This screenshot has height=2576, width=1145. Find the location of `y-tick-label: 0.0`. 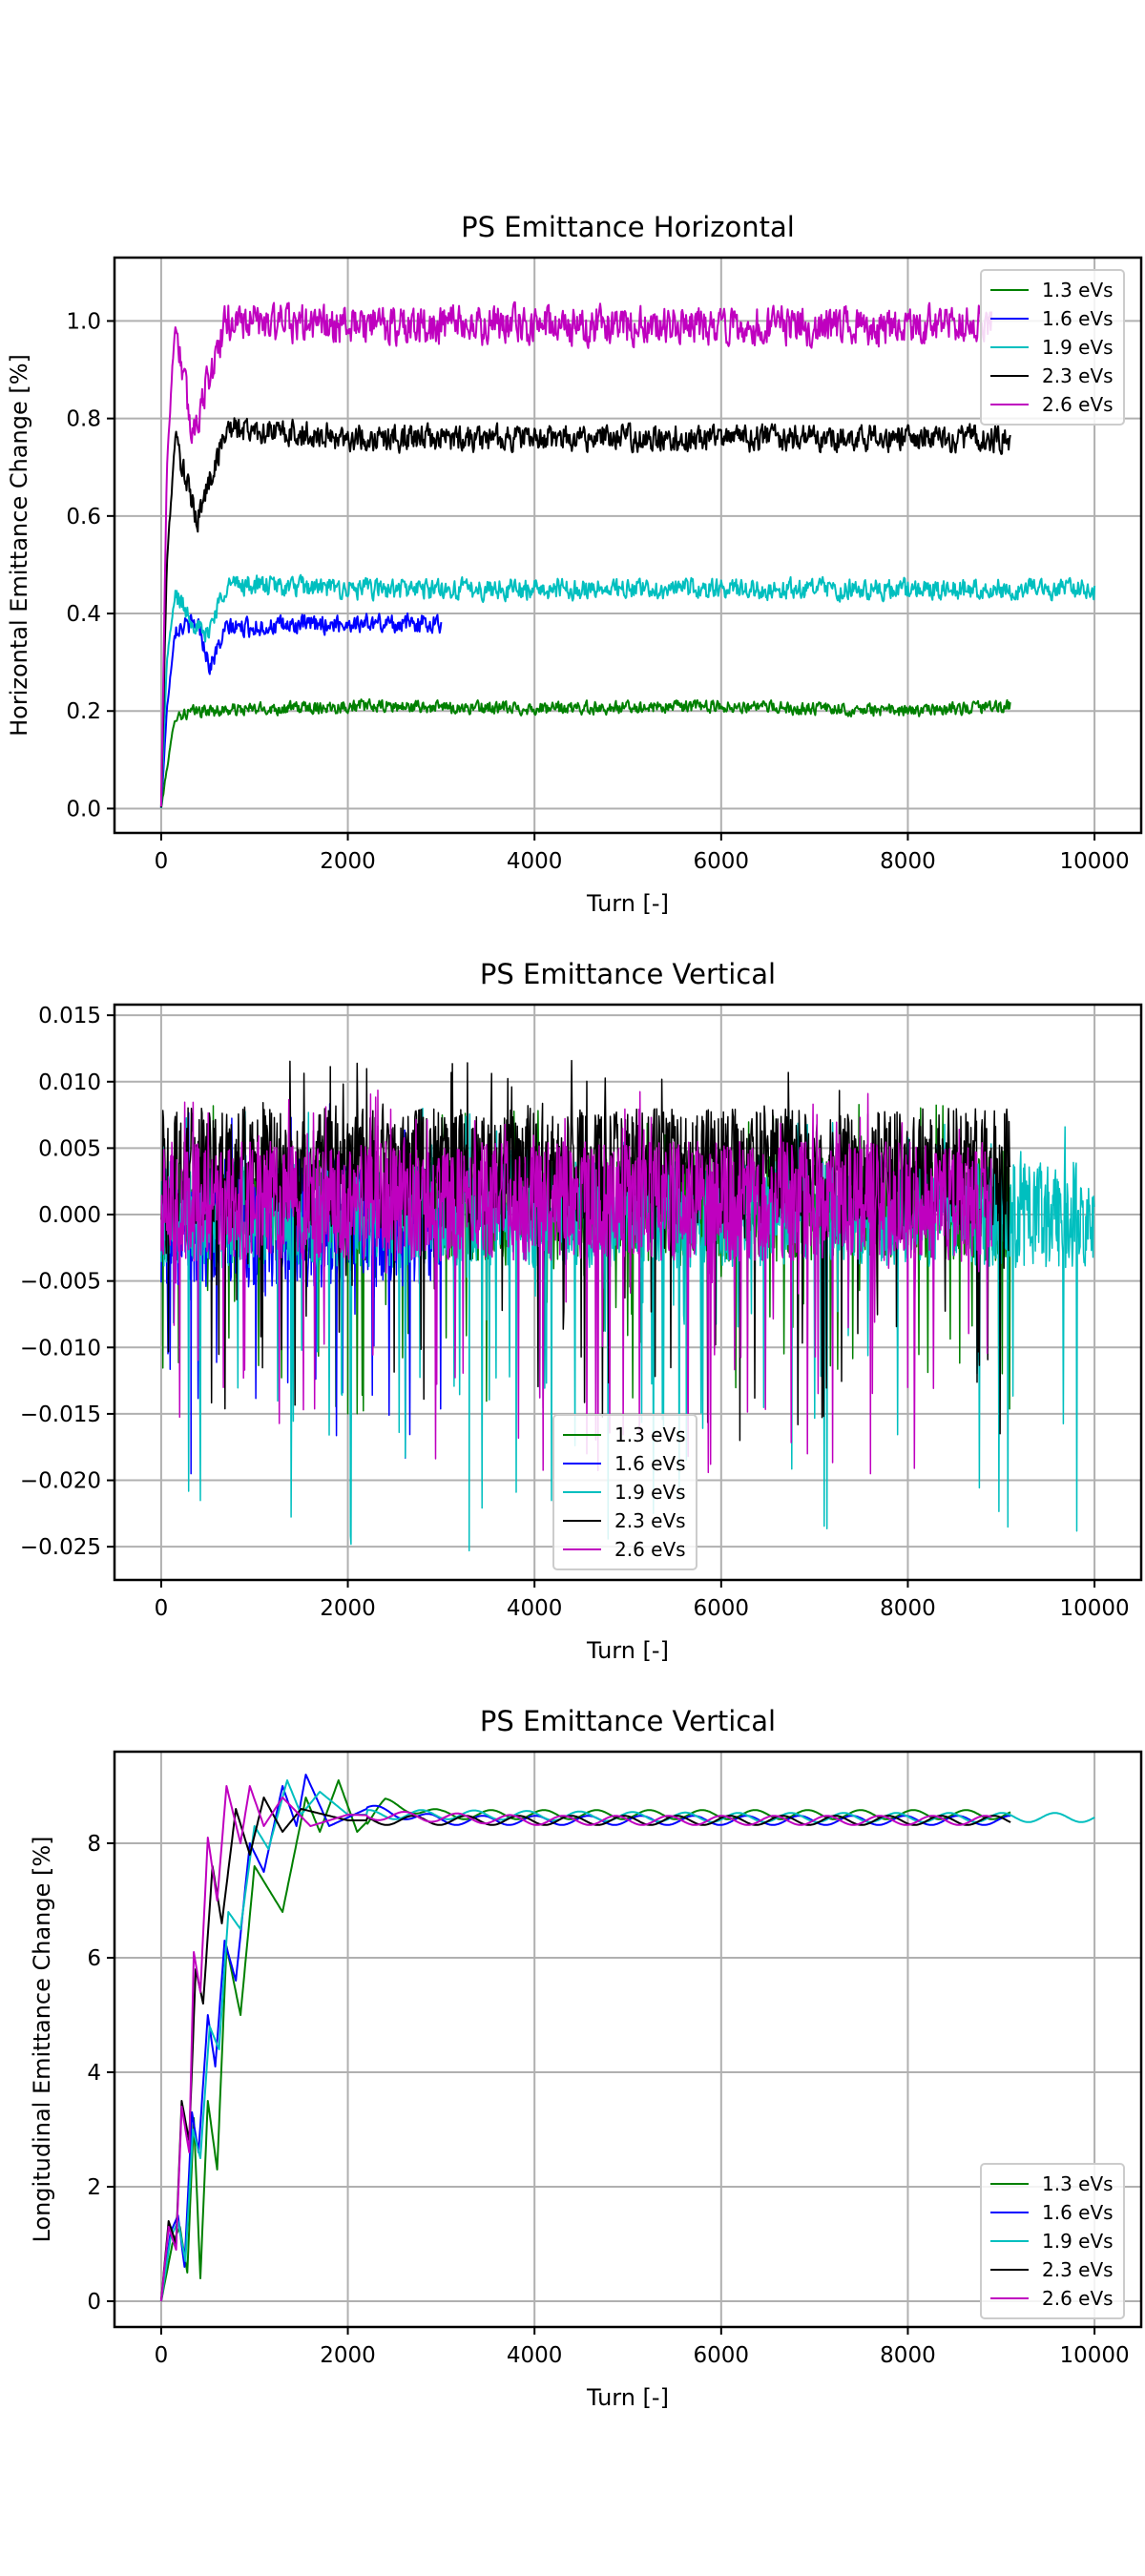

y-tick-label: 0.0 is located at coordinates (83, 809).